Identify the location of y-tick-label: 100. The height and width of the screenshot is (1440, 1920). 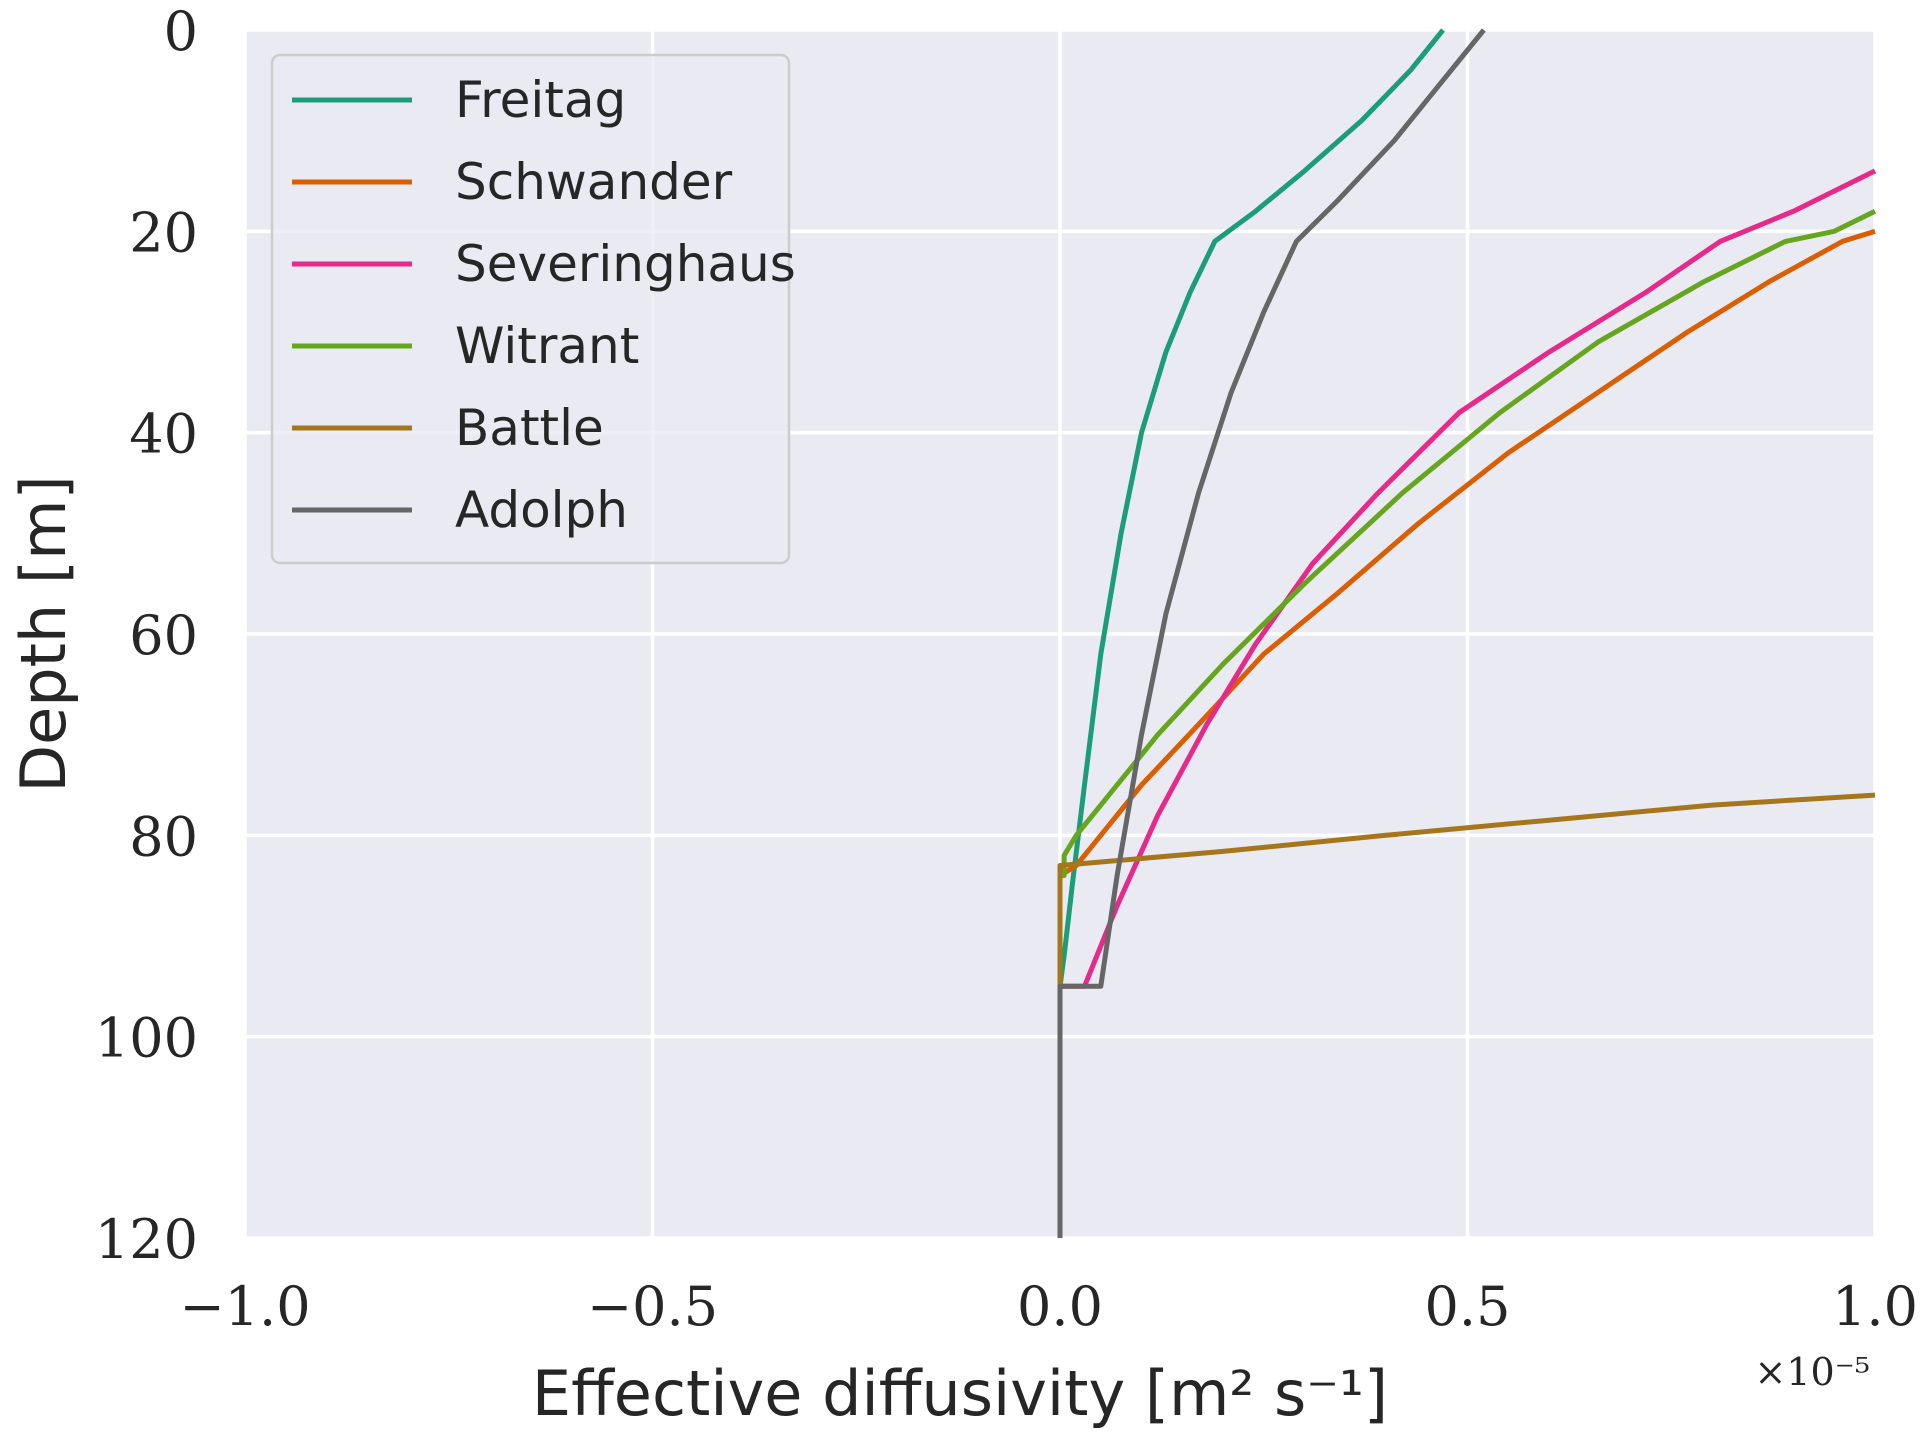
(146, 1038).